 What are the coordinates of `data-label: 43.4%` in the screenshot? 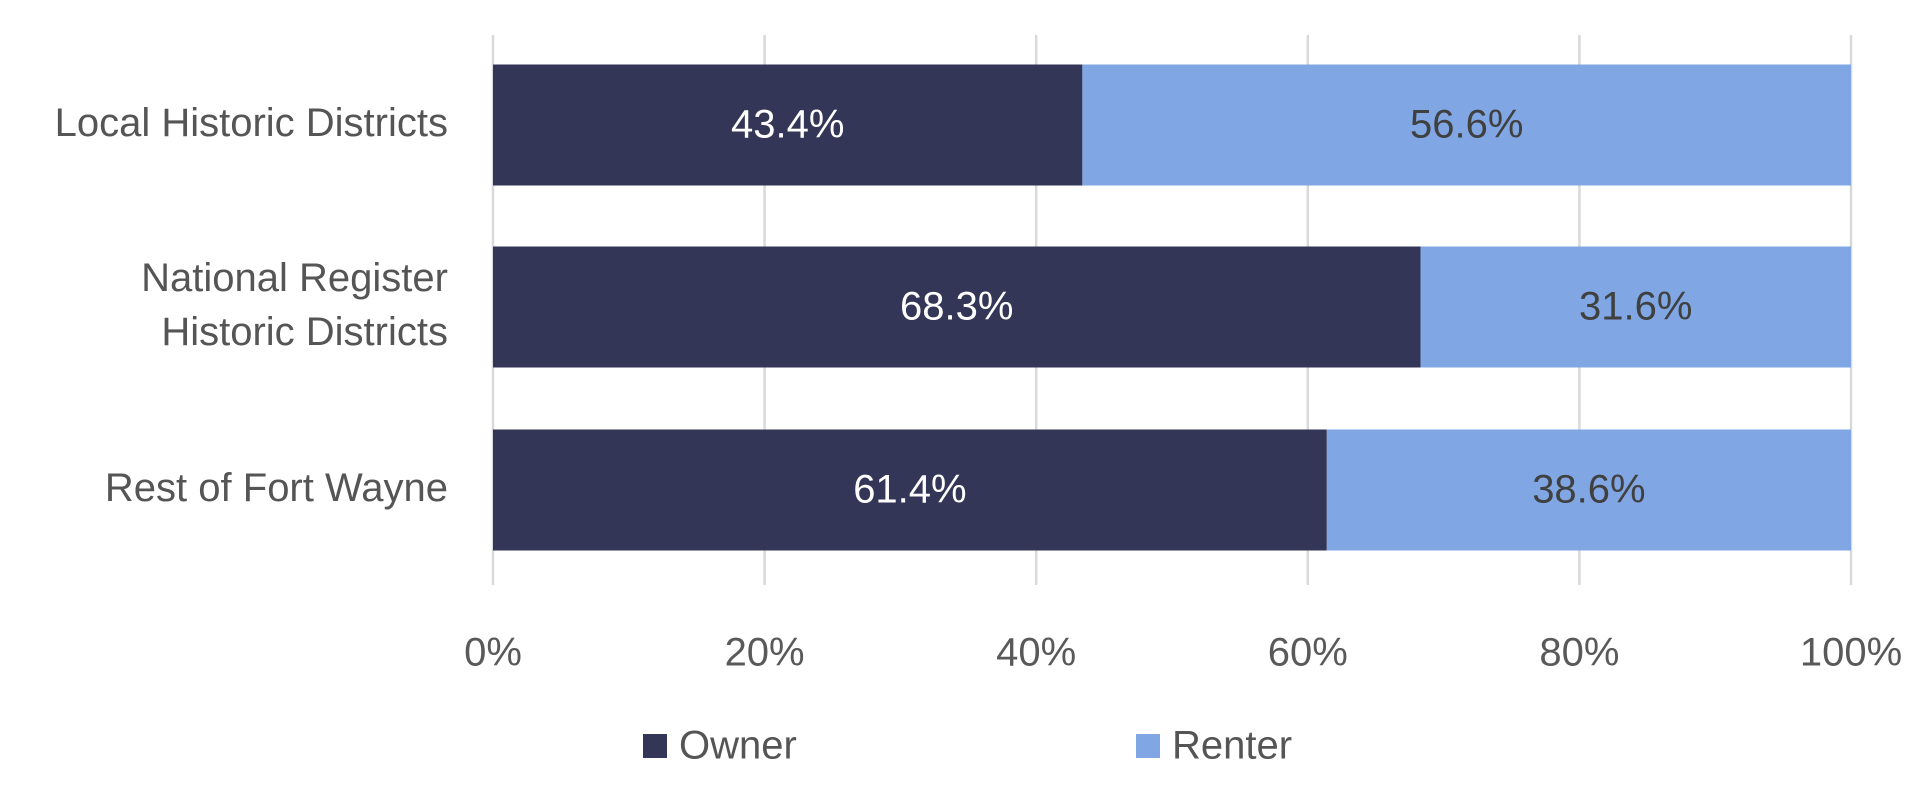 It's located at (787, 125).